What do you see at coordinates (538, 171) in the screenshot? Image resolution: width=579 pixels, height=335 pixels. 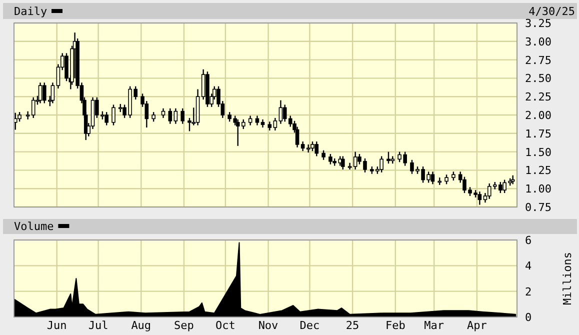 I see `y-tick-label: 1.25` at bounding box center [538, 171].